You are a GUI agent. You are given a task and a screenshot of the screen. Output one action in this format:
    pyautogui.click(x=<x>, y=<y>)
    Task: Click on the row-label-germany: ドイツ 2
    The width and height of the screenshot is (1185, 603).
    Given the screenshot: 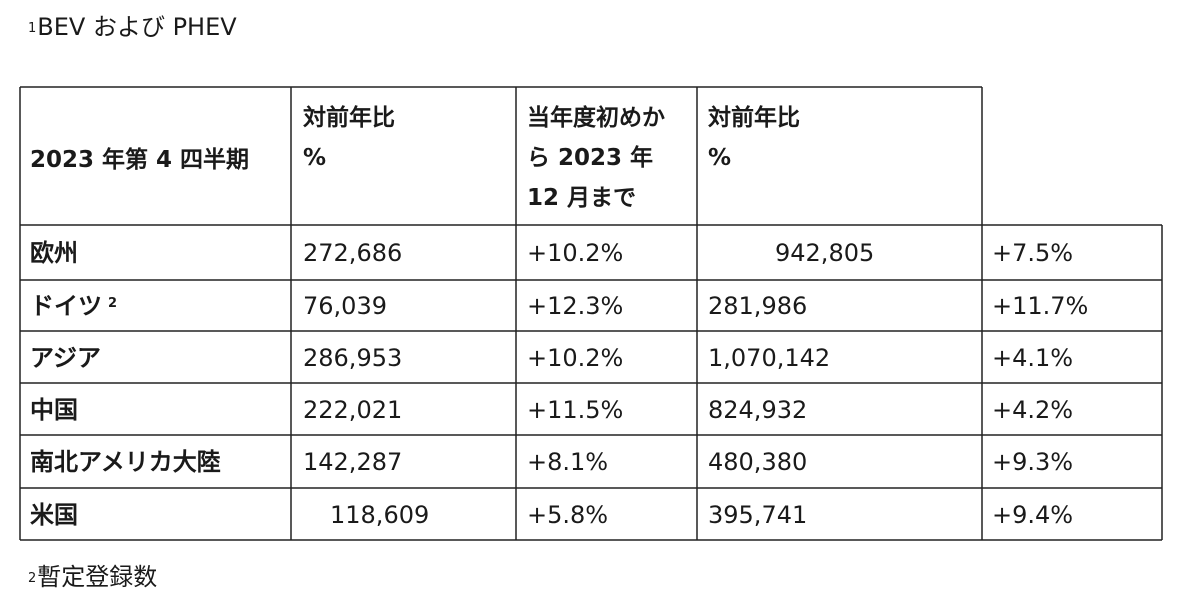 What is the action you would take?
    pyautogui.click(x=73, y=306)
    